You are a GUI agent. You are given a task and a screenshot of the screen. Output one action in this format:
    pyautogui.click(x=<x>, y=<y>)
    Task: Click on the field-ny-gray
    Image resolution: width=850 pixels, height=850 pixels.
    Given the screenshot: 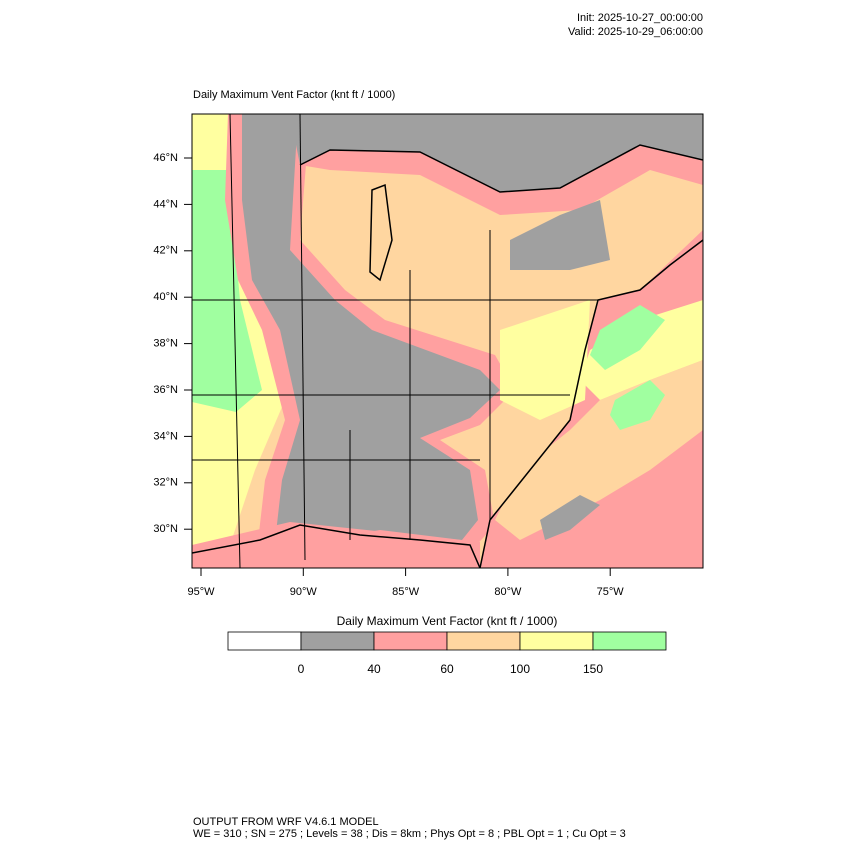 What is the action you would take?
    pyautogui.click(x=560, y=235)
    